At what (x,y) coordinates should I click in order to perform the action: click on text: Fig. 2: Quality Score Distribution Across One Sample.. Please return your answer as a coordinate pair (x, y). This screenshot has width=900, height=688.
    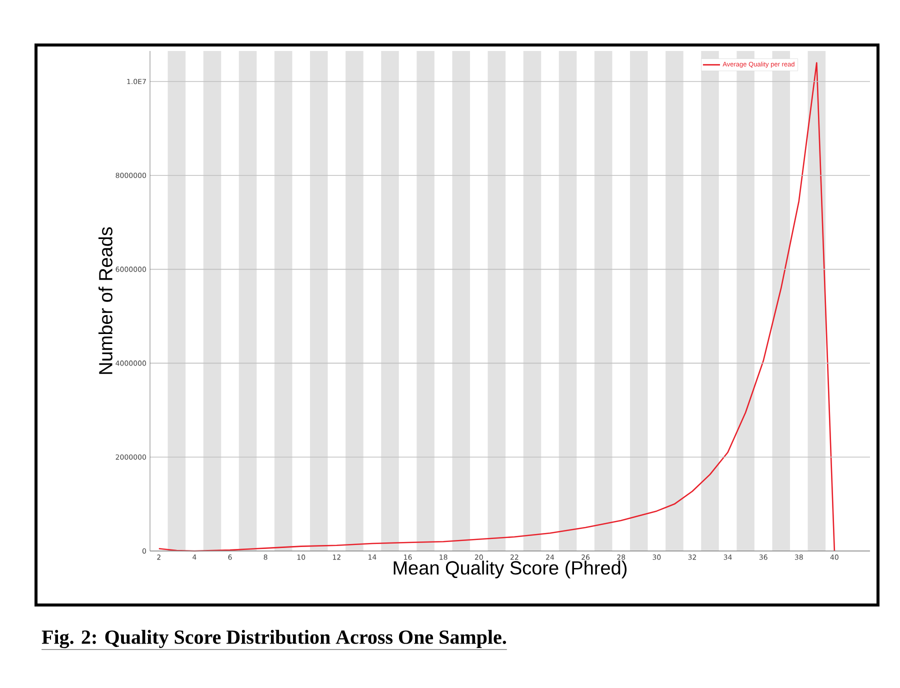
    Looking at the image, I should click on (274, 639).